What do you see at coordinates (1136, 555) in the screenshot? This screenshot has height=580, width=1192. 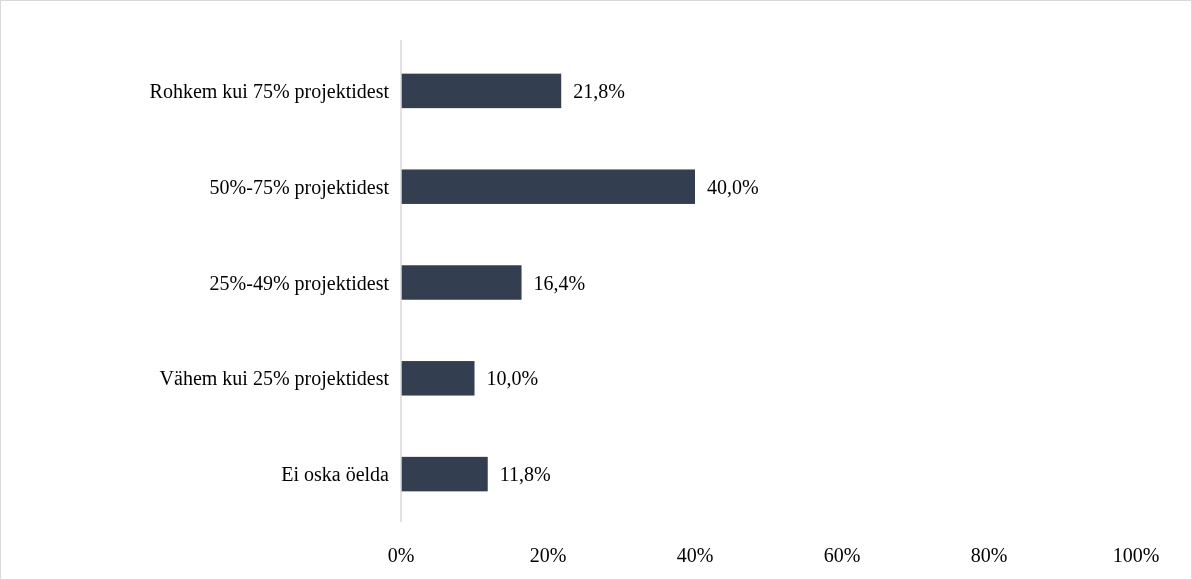 I see `x-tick-label: 100%` at bounding box center [1136, 555].